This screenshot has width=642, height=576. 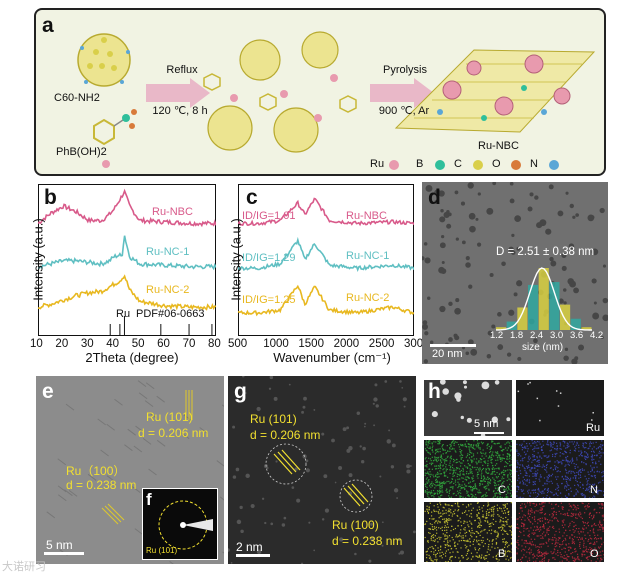 I want to click on step2-cond: 900 ℃, Ar, so click(x=404, y=111).